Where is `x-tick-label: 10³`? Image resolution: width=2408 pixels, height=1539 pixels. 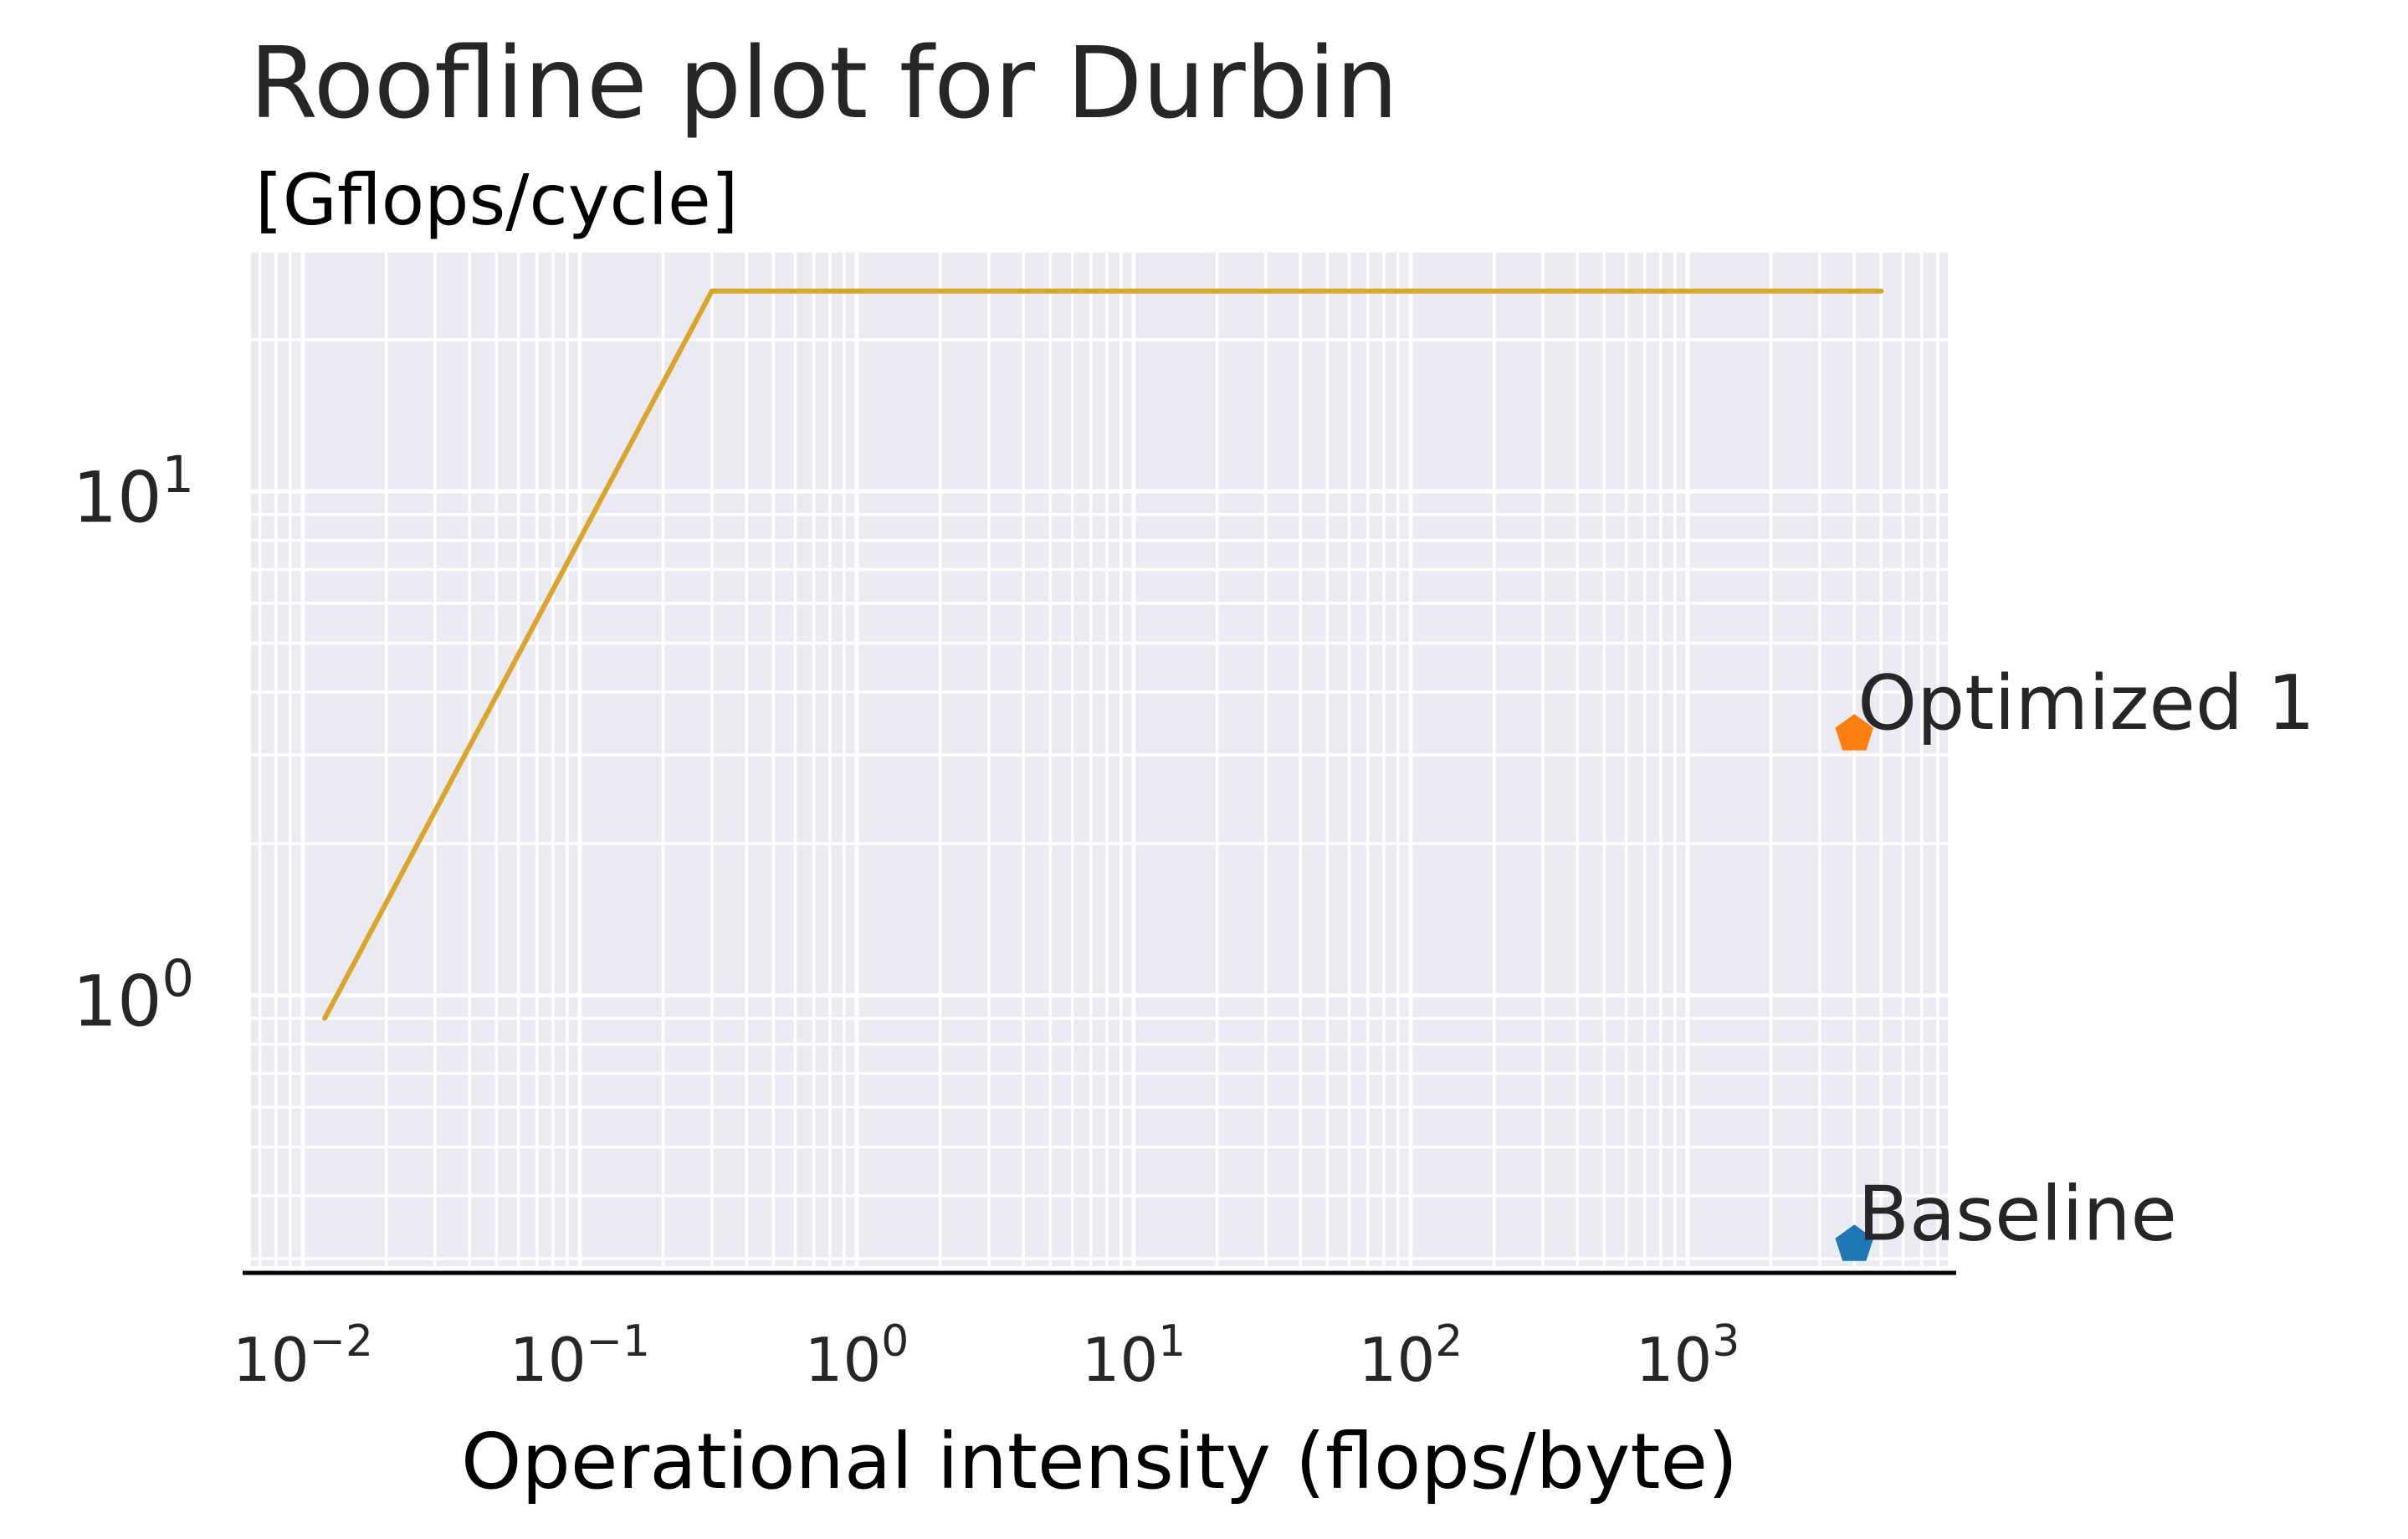 x-tick-label: 10³ is located at coordinates (1688, 1355).